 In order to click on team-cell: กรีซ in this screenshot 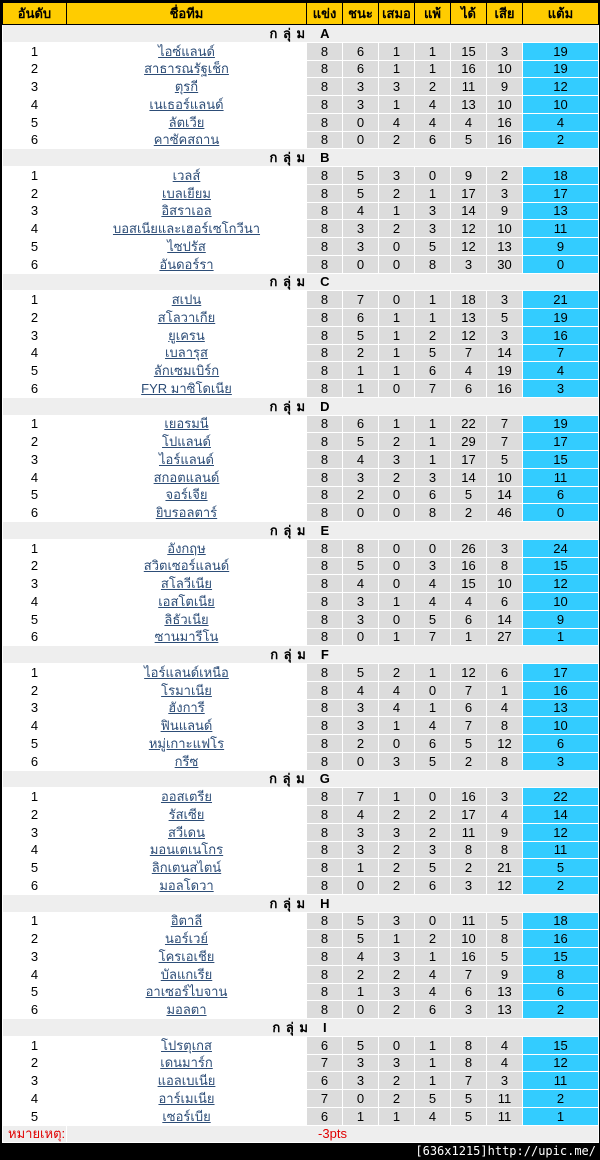, I will do `click(186, 761)`.